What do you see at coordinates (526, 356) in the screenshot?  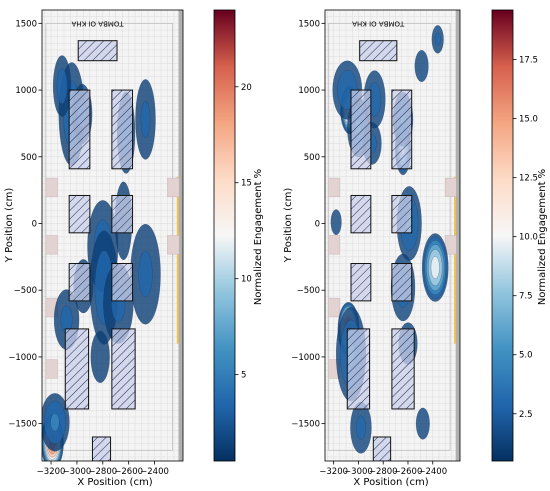 I see `colorbar-tick-label: 5.0` at bounding box center [526, 356].